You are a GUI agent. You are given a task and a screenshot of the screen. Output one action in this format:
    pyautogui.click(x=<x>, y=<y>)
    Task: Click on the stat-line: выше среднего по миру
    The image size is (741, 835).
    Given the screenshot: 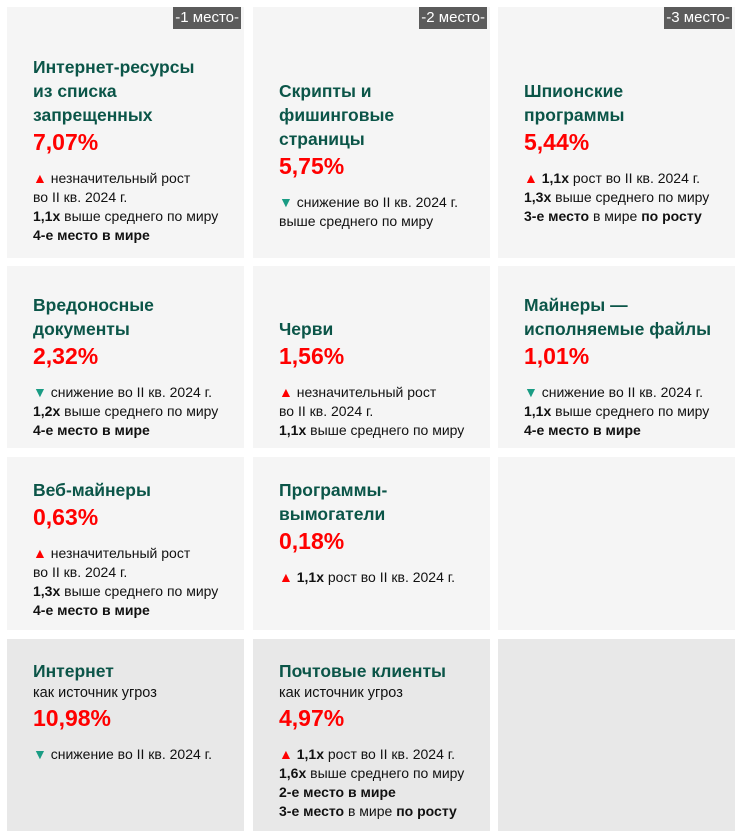 What is the action you would take?
    pyautogui.click(x=384, y=221)
    